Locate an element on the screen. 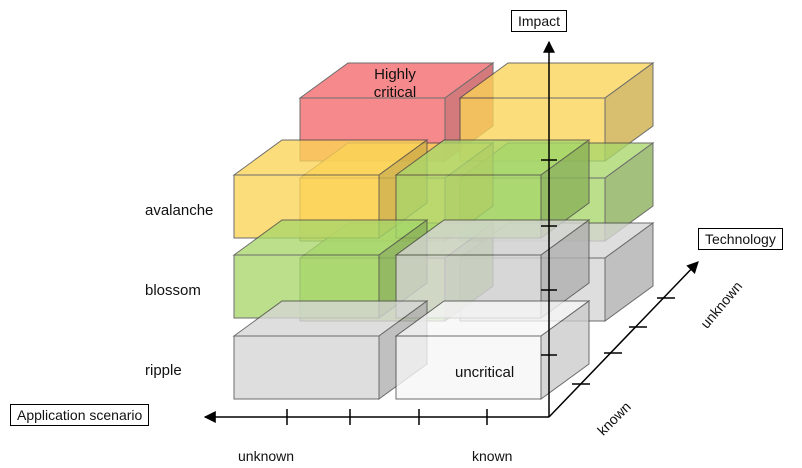 Image resolution: width=802 pixels, height=468 pixels. row-label-blossom: blossom is located at coordinates (173, 290).